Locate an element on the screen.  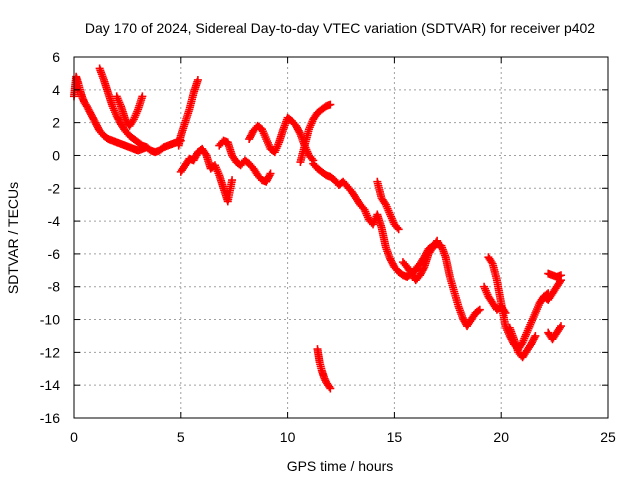
series-track-s is located at coordinates (324, 369).